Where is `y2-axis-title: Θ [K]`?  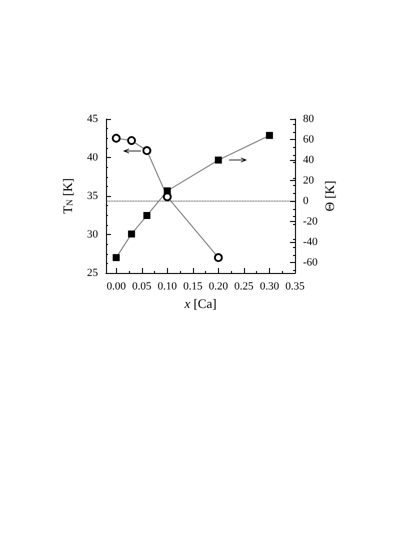
y2-axis-title: Θ [K] is located at coordinates (329, 196).